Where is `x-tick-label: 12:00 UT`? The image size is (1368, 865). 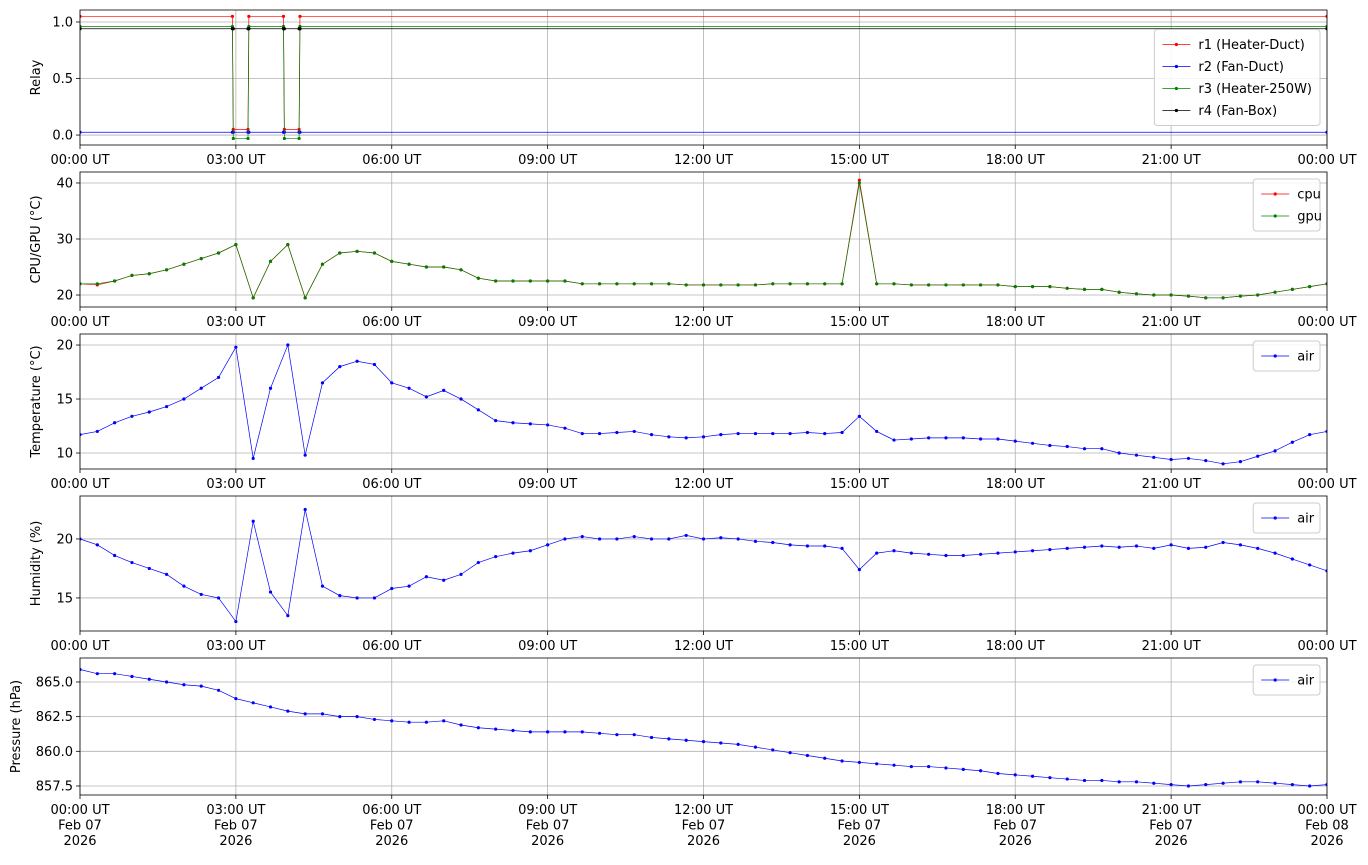
x-tick-label: 12:00 UT is located at coordinates (703, 484).